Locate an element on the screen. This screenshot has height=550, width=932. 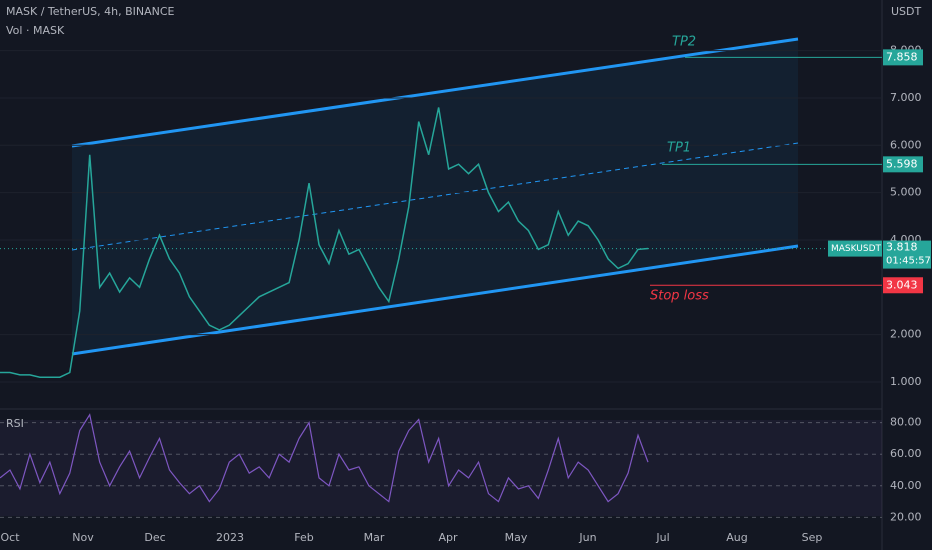
rsi-tick-label: 80.00 is located at coordinates (906, 422).